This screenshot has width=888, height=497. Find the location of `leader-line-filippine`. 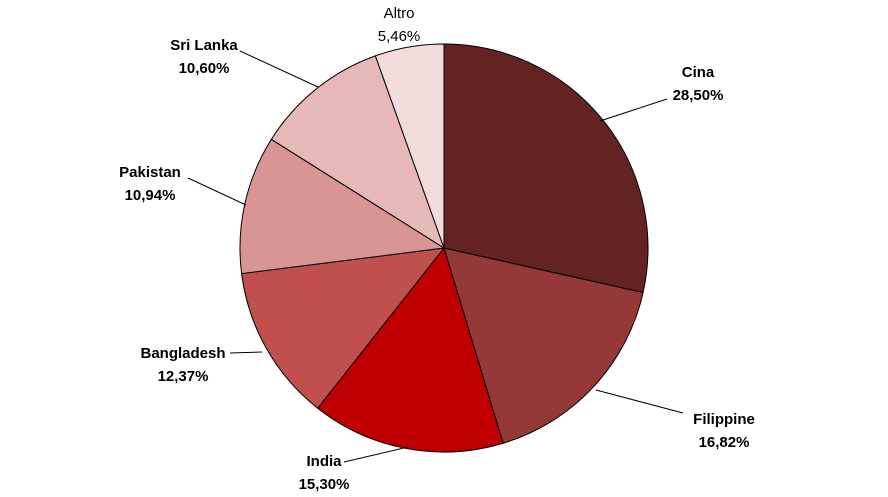

leader-line-filippine is located at coordinates (639, 401).